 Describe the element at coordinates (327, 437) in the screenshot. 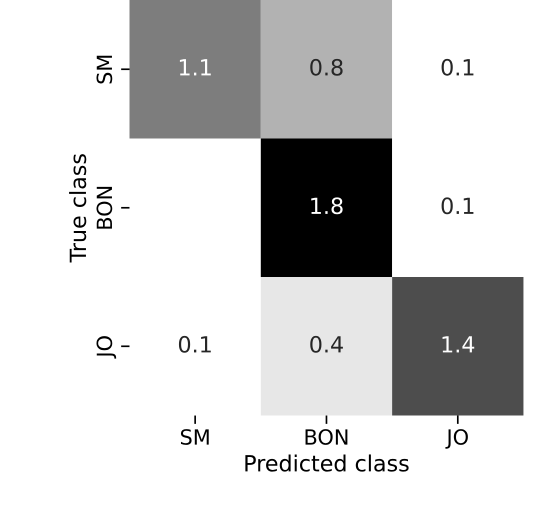

I see `x-tick-label: BON` at that location.